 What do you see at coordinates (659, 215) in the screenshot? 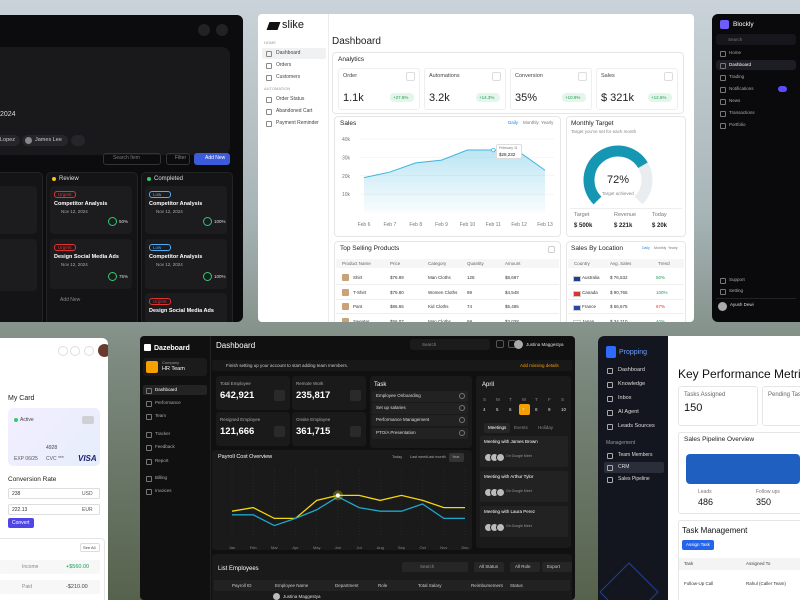
I see `label: Today` at bounding box center [659, 215].